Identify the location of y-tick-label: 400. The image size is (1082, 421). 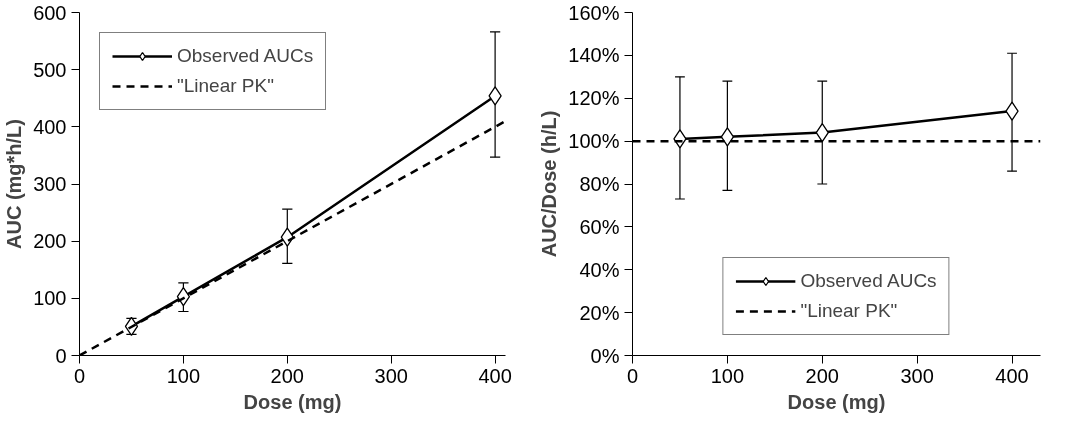
(50, 126).